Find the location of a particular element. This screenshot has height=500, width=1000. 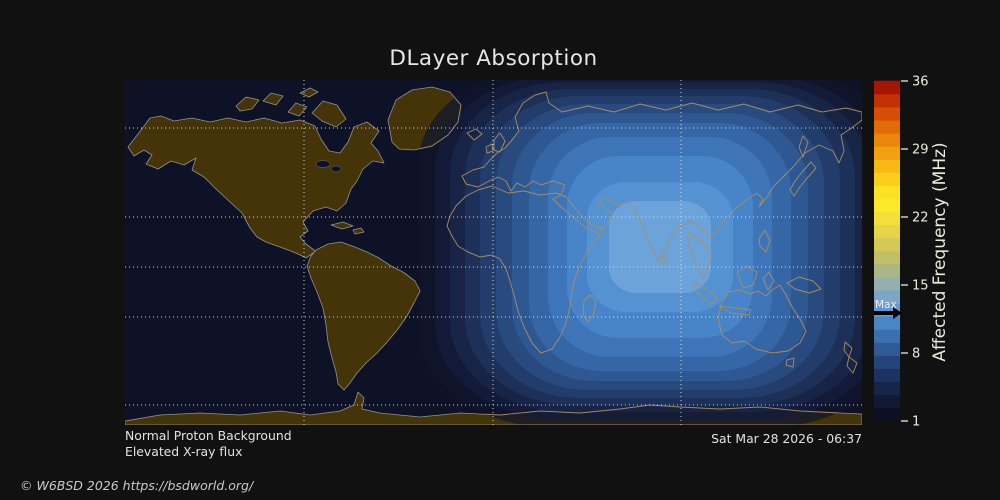

svg-text: 29 is located at coordinates (920, 150).